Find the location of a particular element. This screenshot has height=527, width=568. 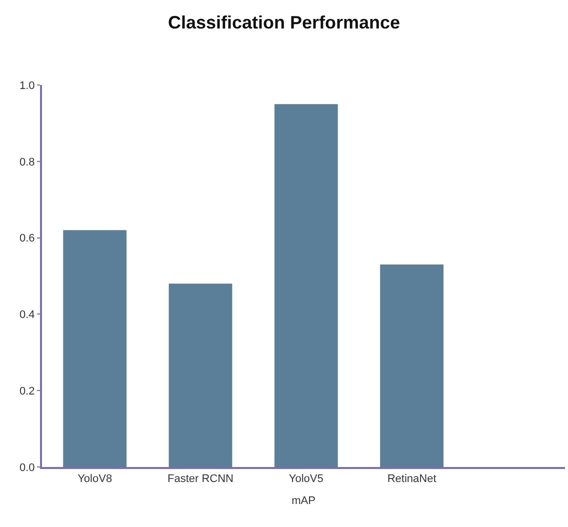

y-tick-label: 0.0 is located at coordinates (27, 468).